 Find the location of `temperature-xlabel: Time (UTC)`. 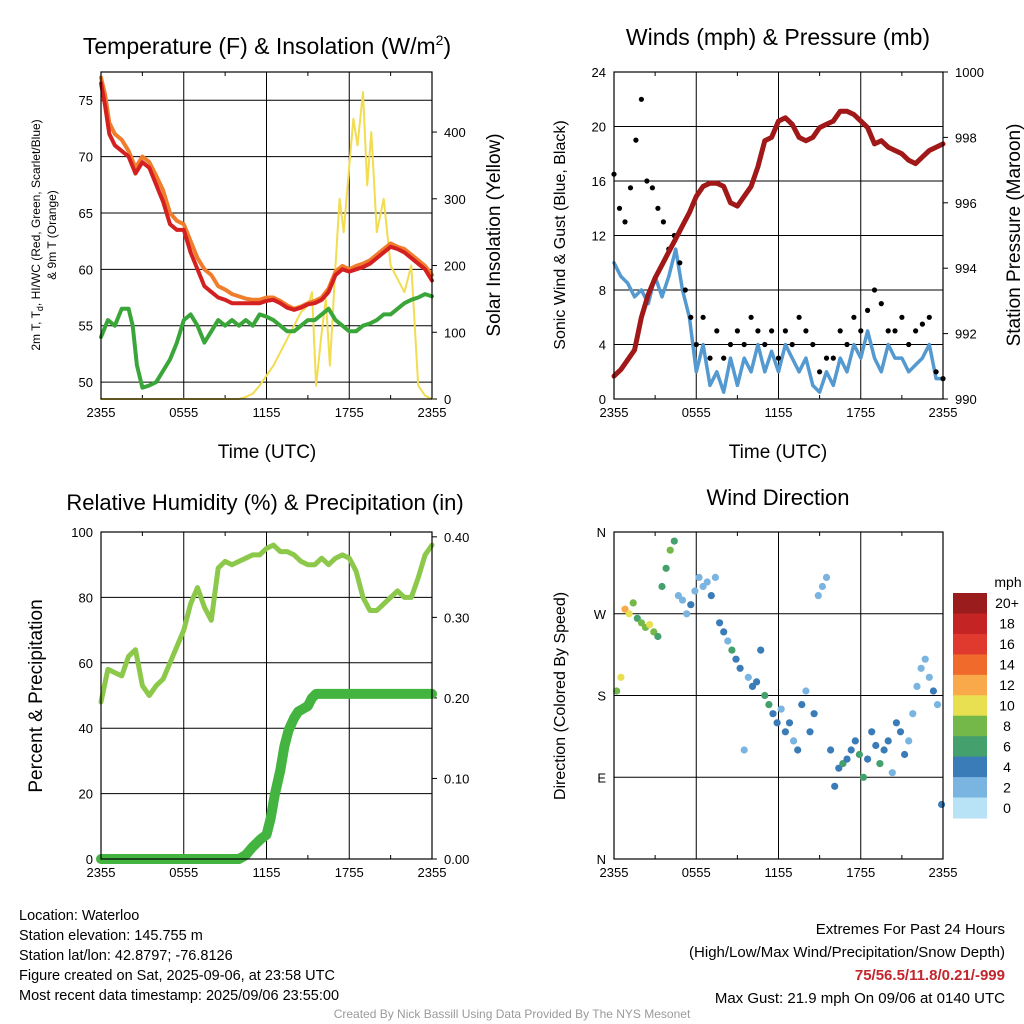

temperature-xlabel: Time (UTC) is located at coordinates (267, 452).